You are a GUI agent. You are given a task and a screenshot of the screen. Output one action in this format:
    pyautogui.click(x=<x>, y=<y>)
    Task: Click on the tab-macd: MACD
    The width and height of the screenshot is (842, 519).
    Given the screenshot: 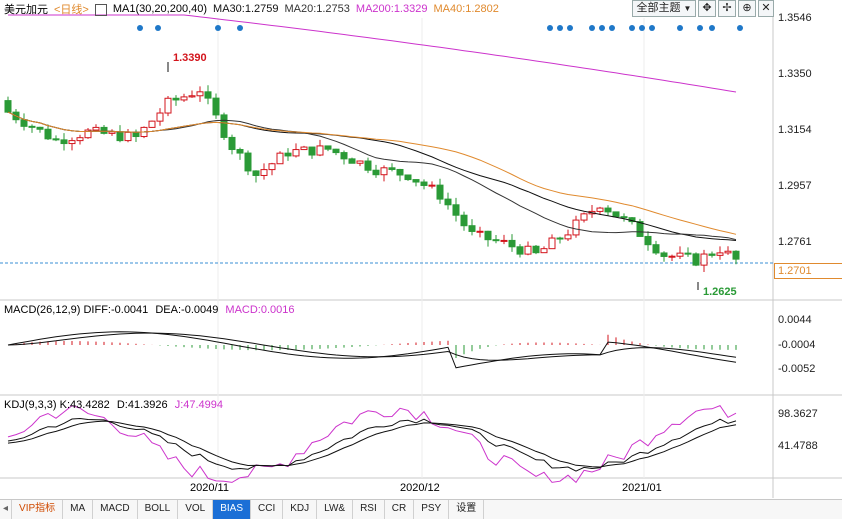 What is the action you would take?
    pyautogui.click(x=115, y=509)
    